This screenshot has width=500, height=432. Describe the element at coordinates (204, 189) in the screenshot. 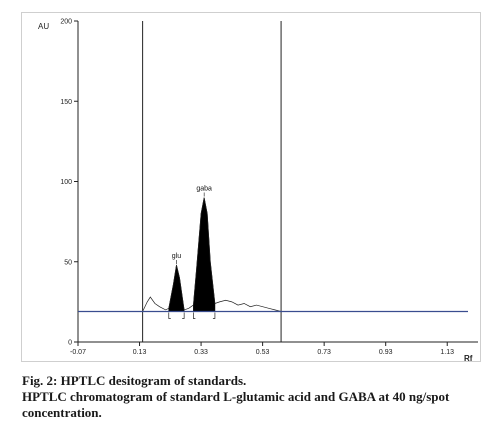

I see `peak-label-gaba: gaba` at that location.